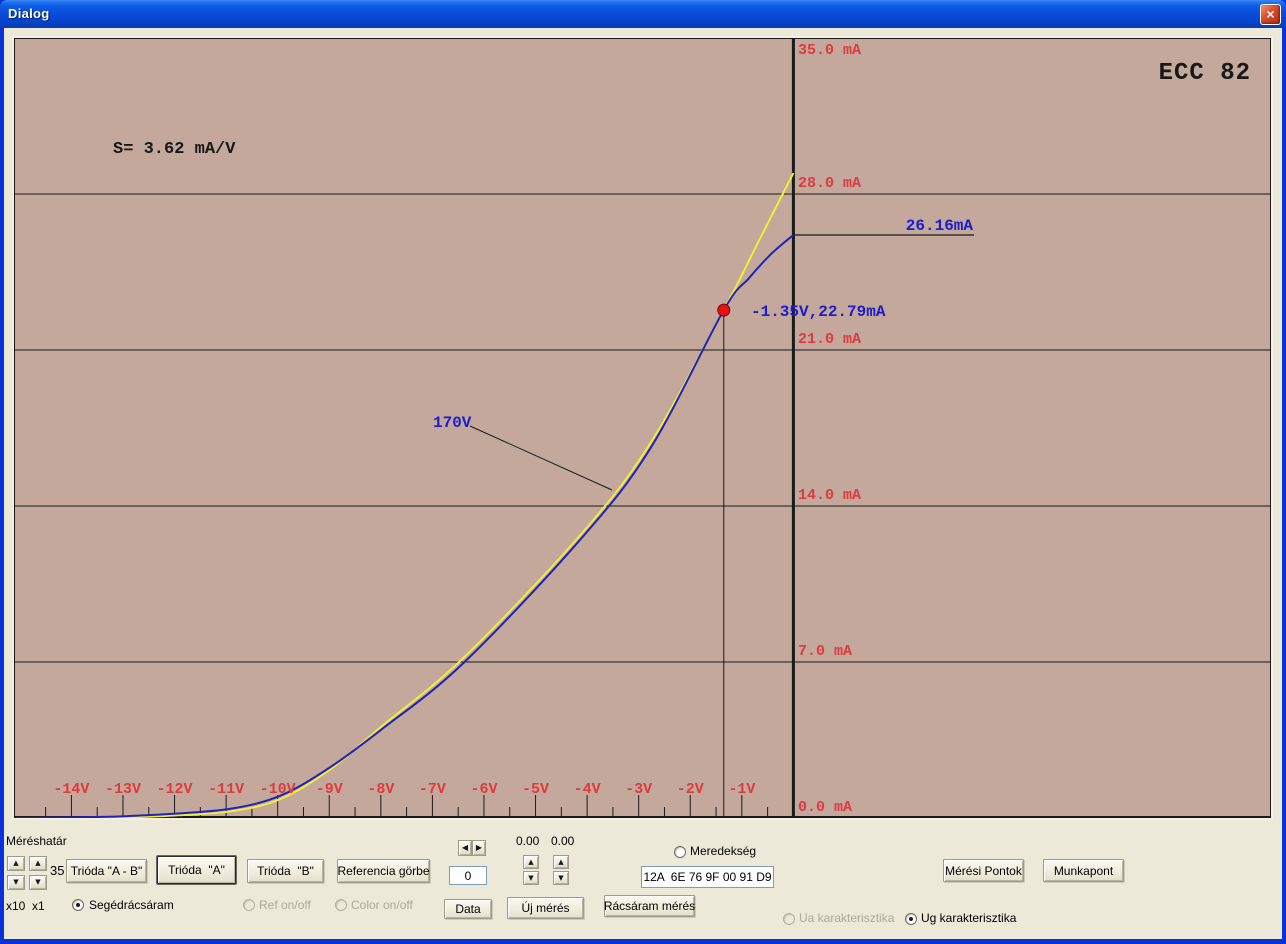 The image size is (1286, 944). Describe the element at coordinates (432, 789) in the screenshot. I see `x-tick-label: -7V` at that location.